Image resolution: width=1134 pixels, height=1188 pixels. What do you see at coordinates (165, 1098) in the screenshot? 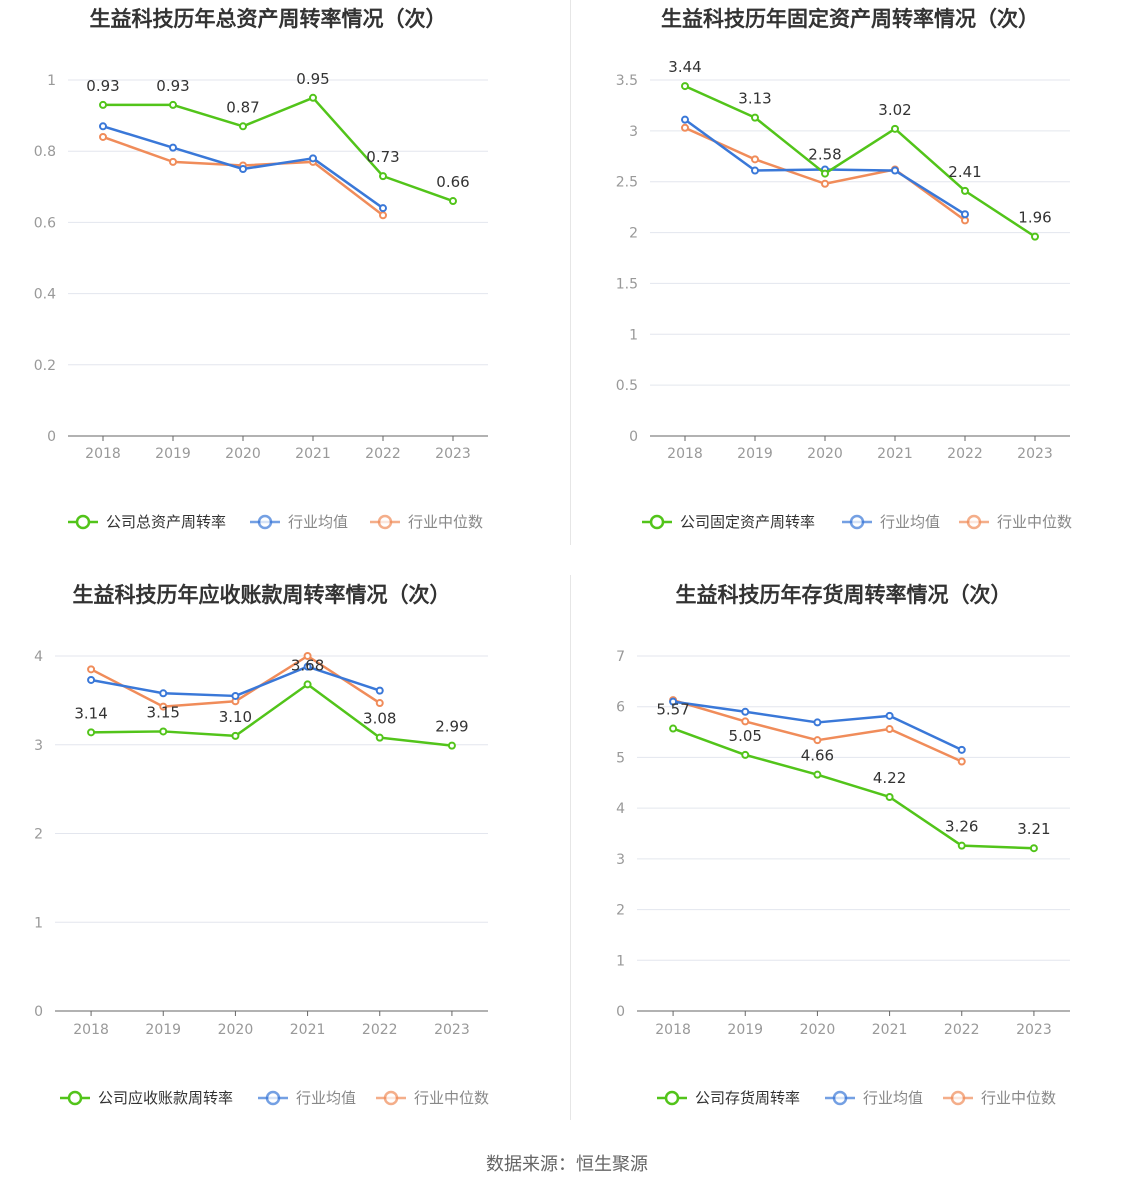
I see `legend-label: 公司应收账款周转率` at bounding box center [165, 1098].